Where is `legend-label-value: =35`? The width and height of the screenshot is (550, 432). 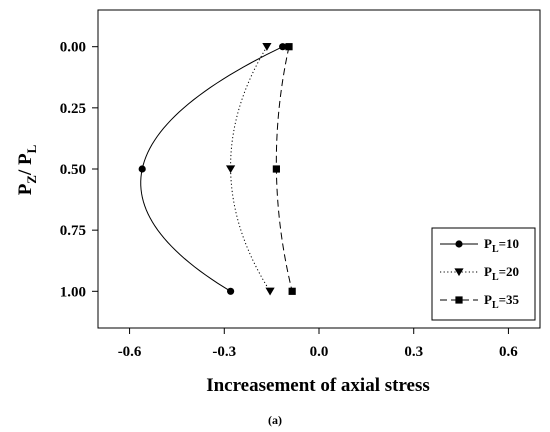 legend-label-value: =35 is located at coordinates (509, 299).